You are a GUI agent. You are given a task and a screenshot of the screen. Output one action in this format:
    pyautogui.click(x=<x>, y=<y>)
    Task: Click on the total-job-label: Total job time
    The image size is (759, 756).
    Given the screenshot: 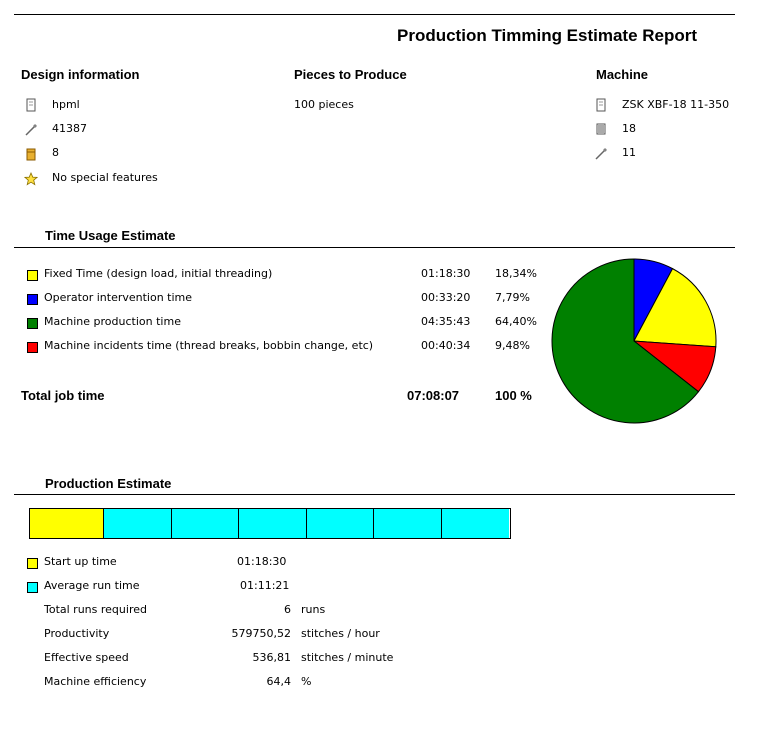 What is the action you would take?
    pyautogui.click(x=63, y=395)
    